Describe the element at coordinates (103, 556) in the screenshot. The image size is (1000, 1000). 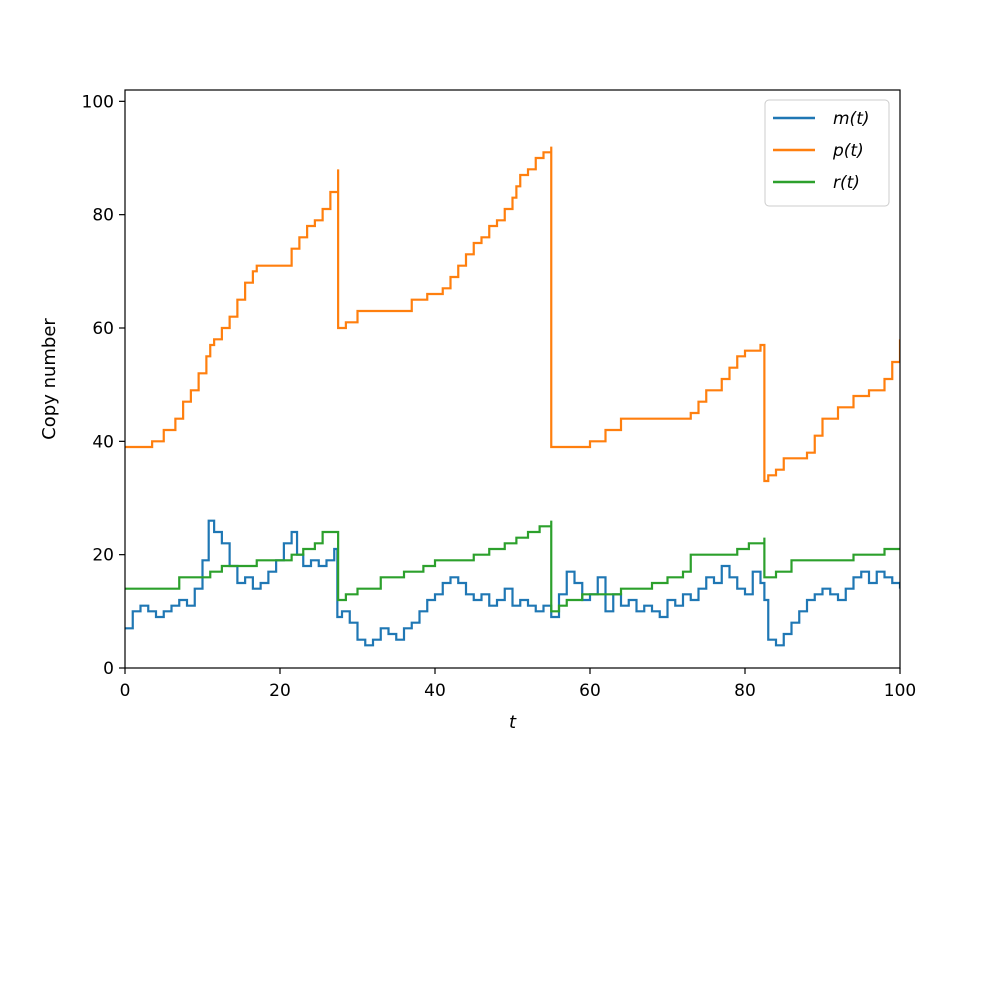
I see `y-tick-label: 20` at that location.